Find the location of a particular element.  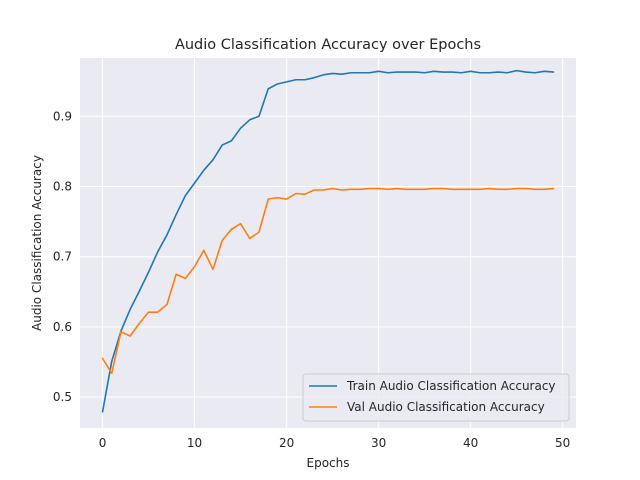

y-axis-label: Audio Classification Accuracy is located at coordinates (37, 243).